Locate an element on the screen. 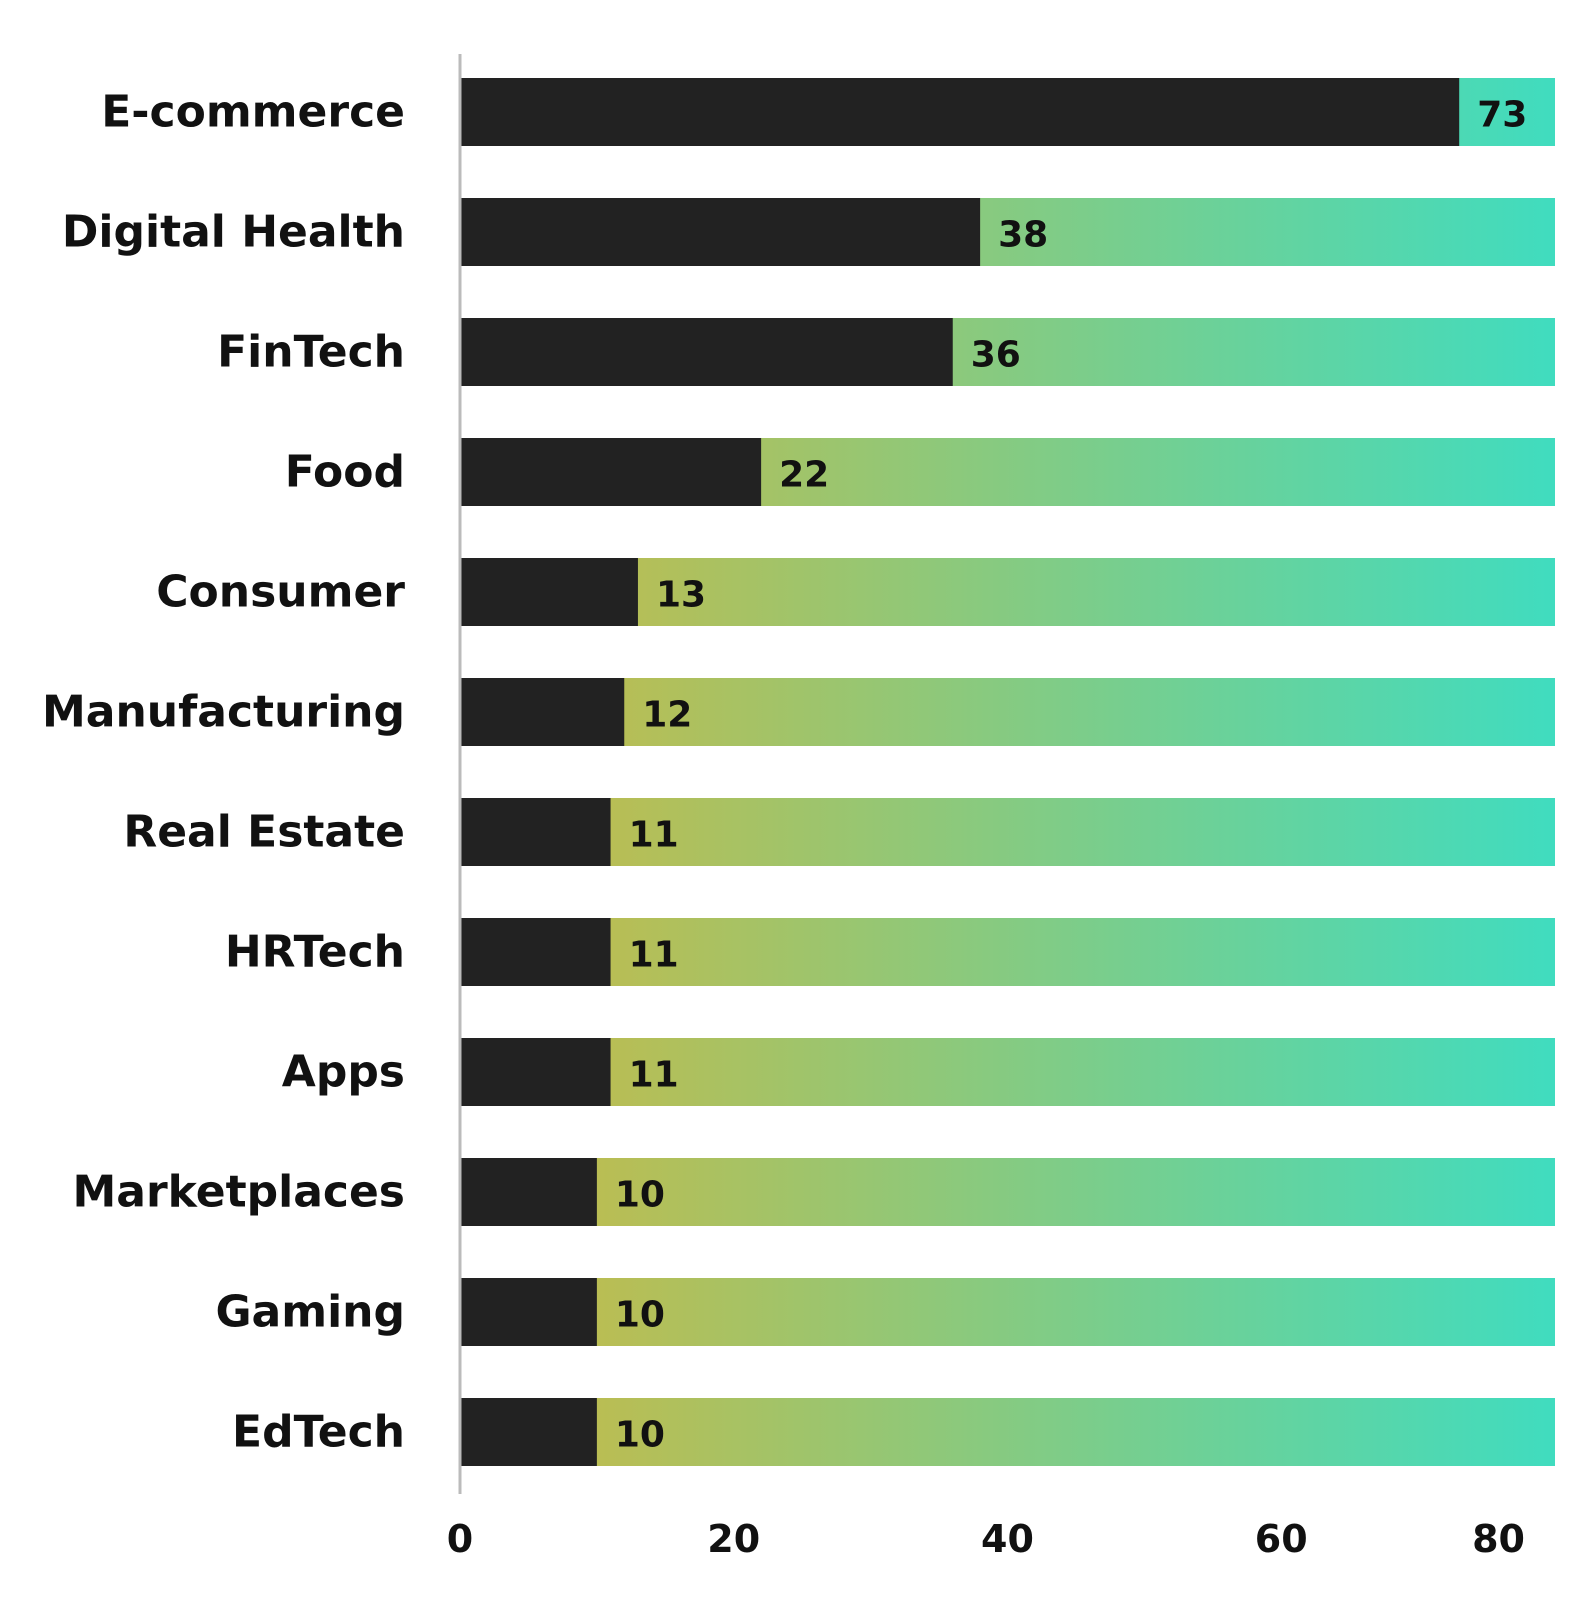  category-label: Manufacturing is located at coordinates (223, 712).